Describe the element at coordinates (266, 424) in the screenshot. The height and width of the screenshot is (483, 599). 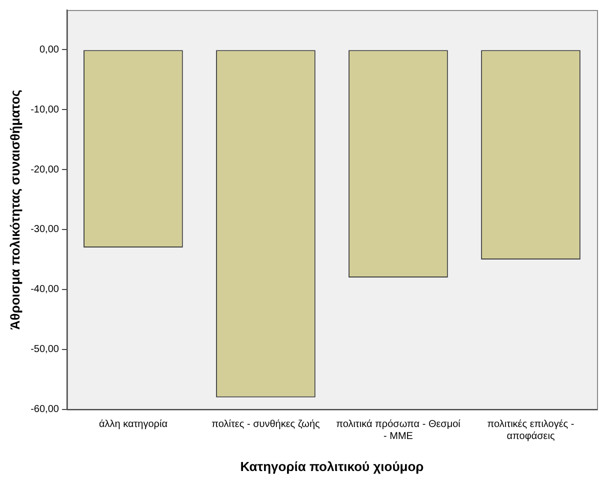
I see `x-tick-label: πολίτες - συνθήκες ζωής` at that location.